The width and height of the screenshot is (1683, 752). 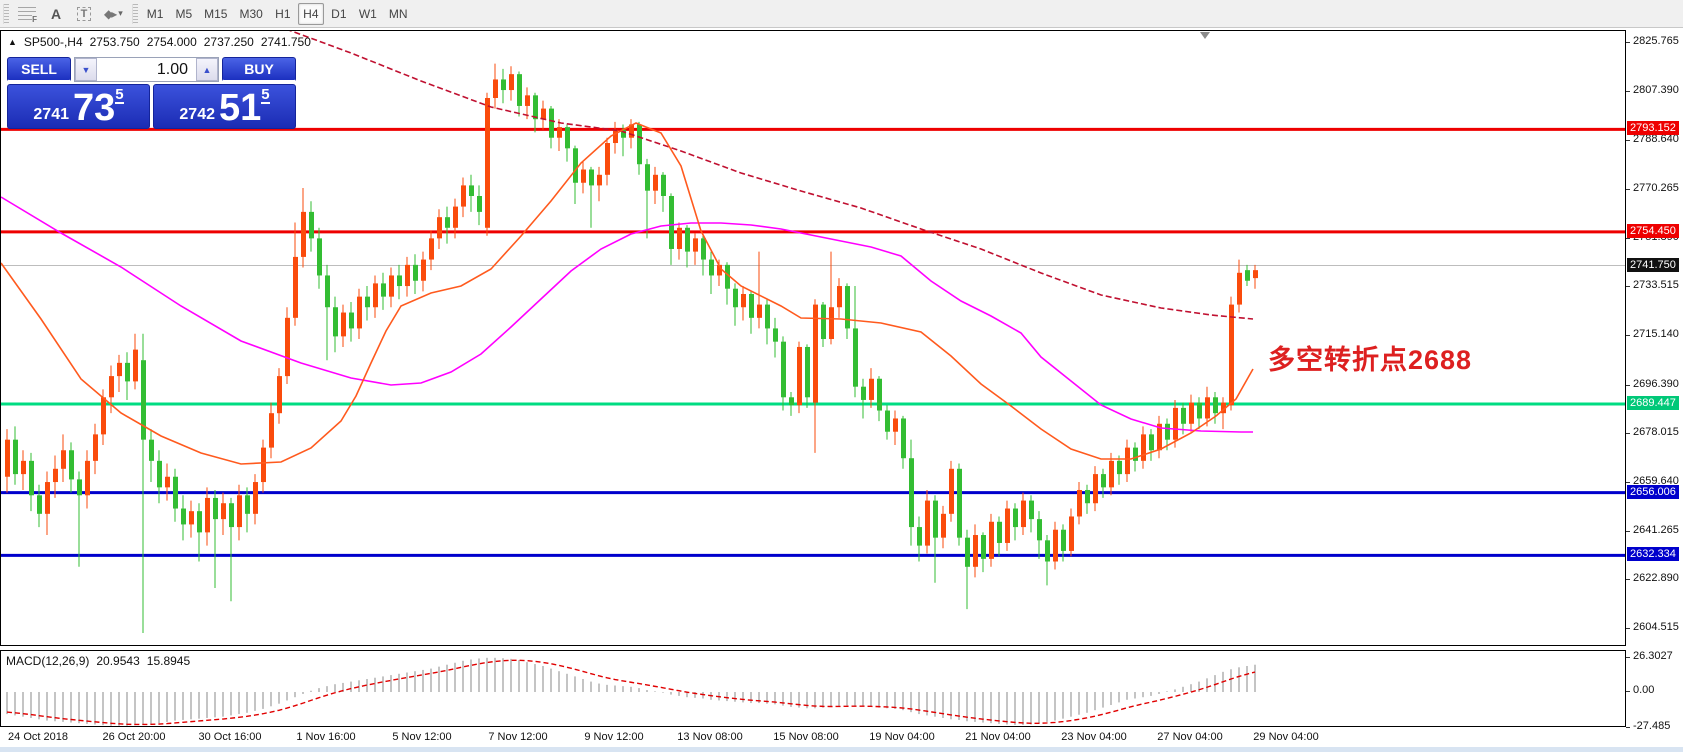 I want to click on fibonacci-icon: F, so click(x=27, y=14).